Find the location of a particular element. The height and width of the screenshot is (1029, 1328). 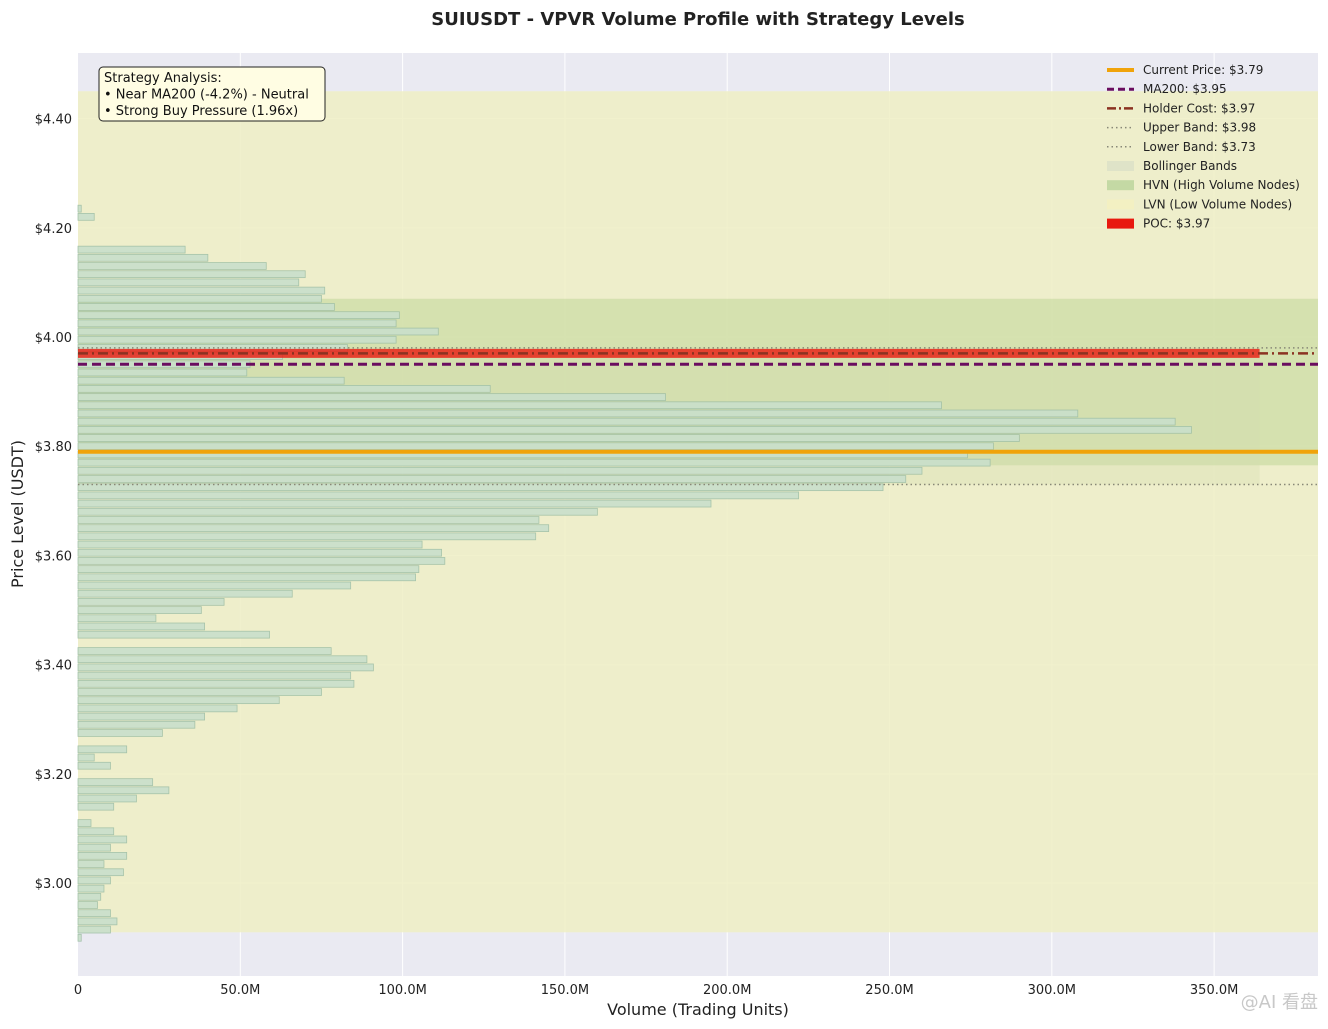

legend-item-hvn: HVN (High Volume Nodes) is located at coordinates (1203, 185).